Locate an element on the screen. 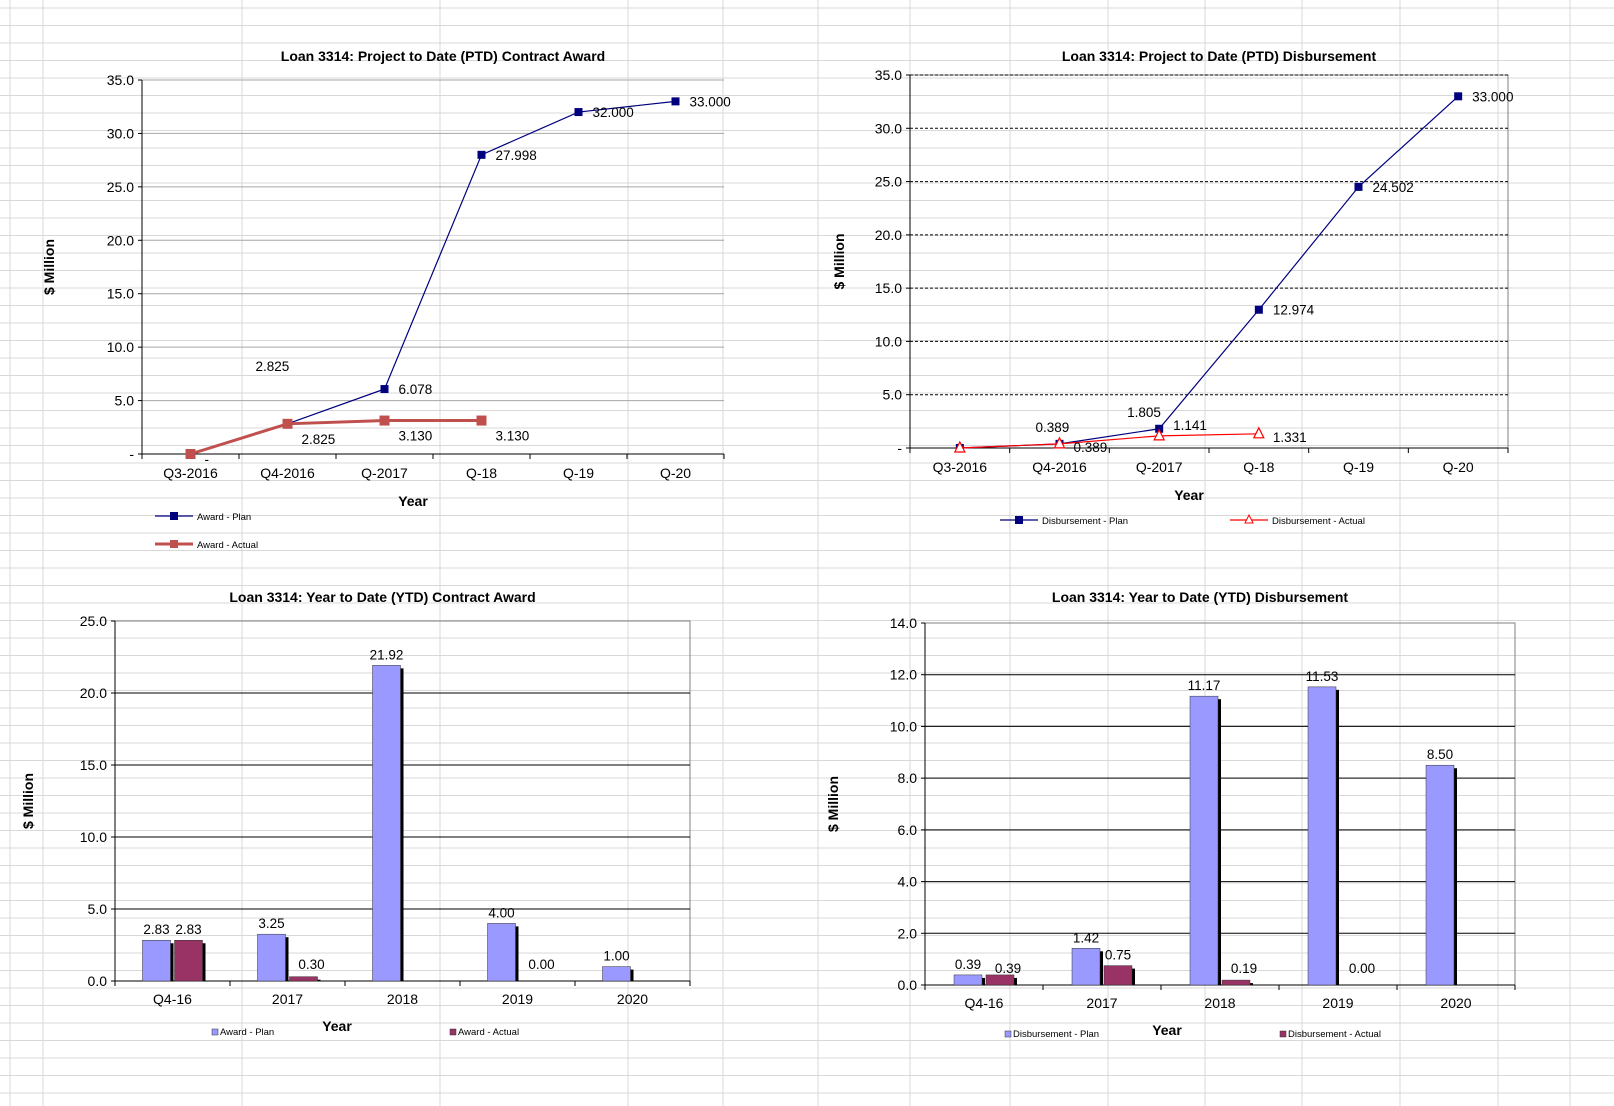 The width and height of the screenshot is (1614, 1106). data-label: 27.998 is located at coordinates (516, 155).